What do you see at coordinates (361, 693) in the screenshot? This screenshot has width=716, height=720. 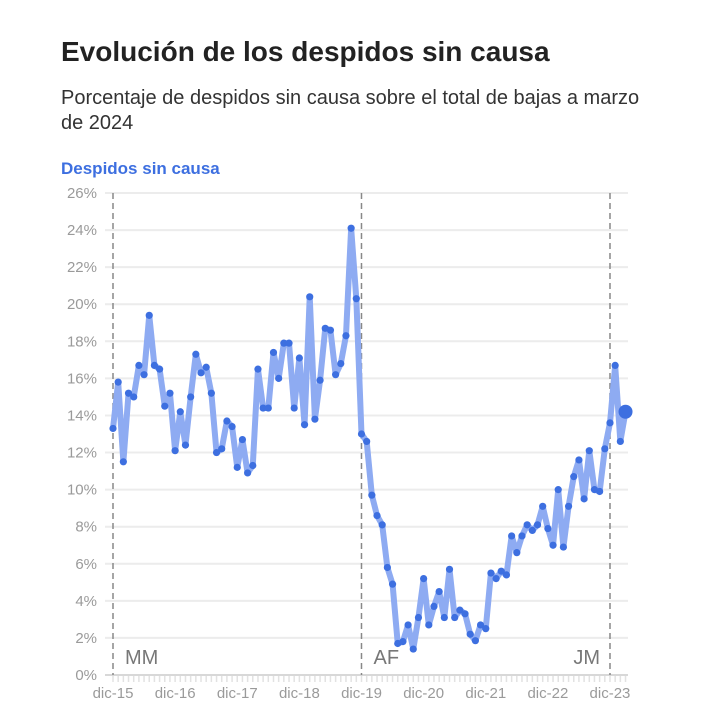 I see `x-tick-label: dic-19` at bounding box center [361, 693].